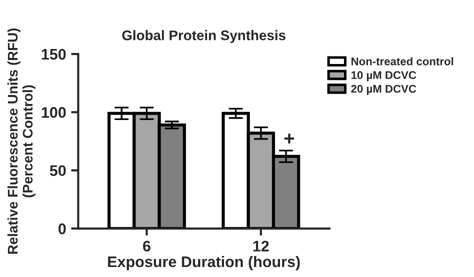 The height and width of the screenshot is (277, 474). I want to click on y-tick-label: 0, so click(62, 228).